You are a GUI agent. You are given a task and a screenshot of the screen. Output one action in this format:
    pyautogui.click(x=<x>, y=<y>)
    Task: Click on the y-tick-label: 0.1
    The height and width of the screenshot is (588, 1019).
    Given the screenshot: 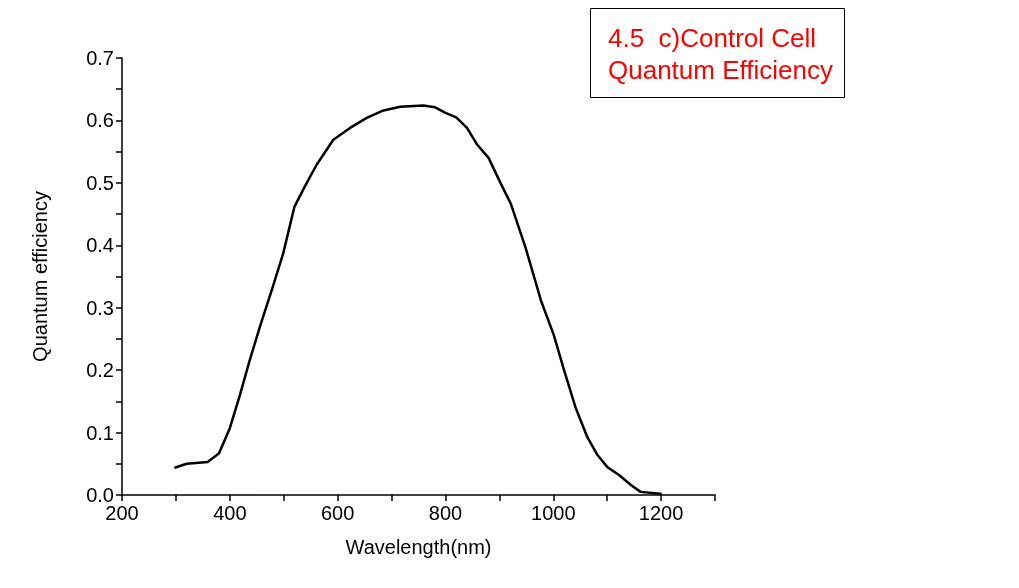 What is the action you would take?
    pyautogui.click(x=100, y=432)
    